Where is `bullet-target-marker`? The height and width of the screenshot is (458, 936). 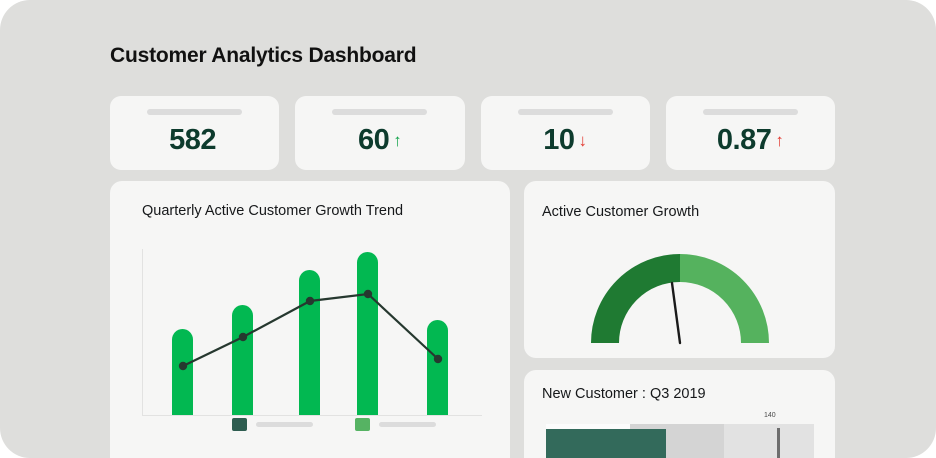 bullet-target-marker is located at coordinates (778, 443).